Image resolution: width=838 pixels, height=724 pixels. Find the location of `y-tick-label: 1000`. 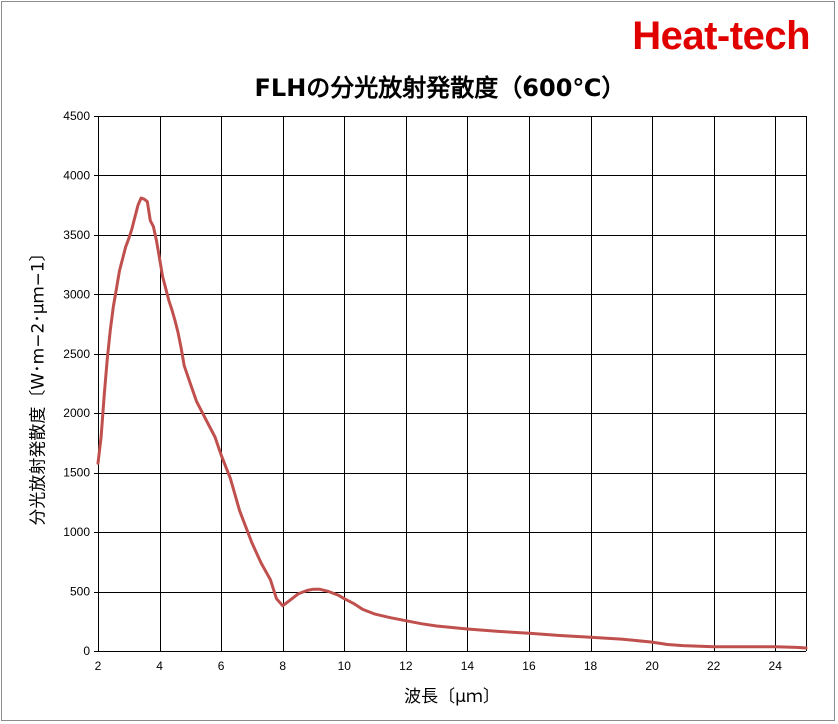

y-tick-label: 1000 is located at coordinates (76, 532).